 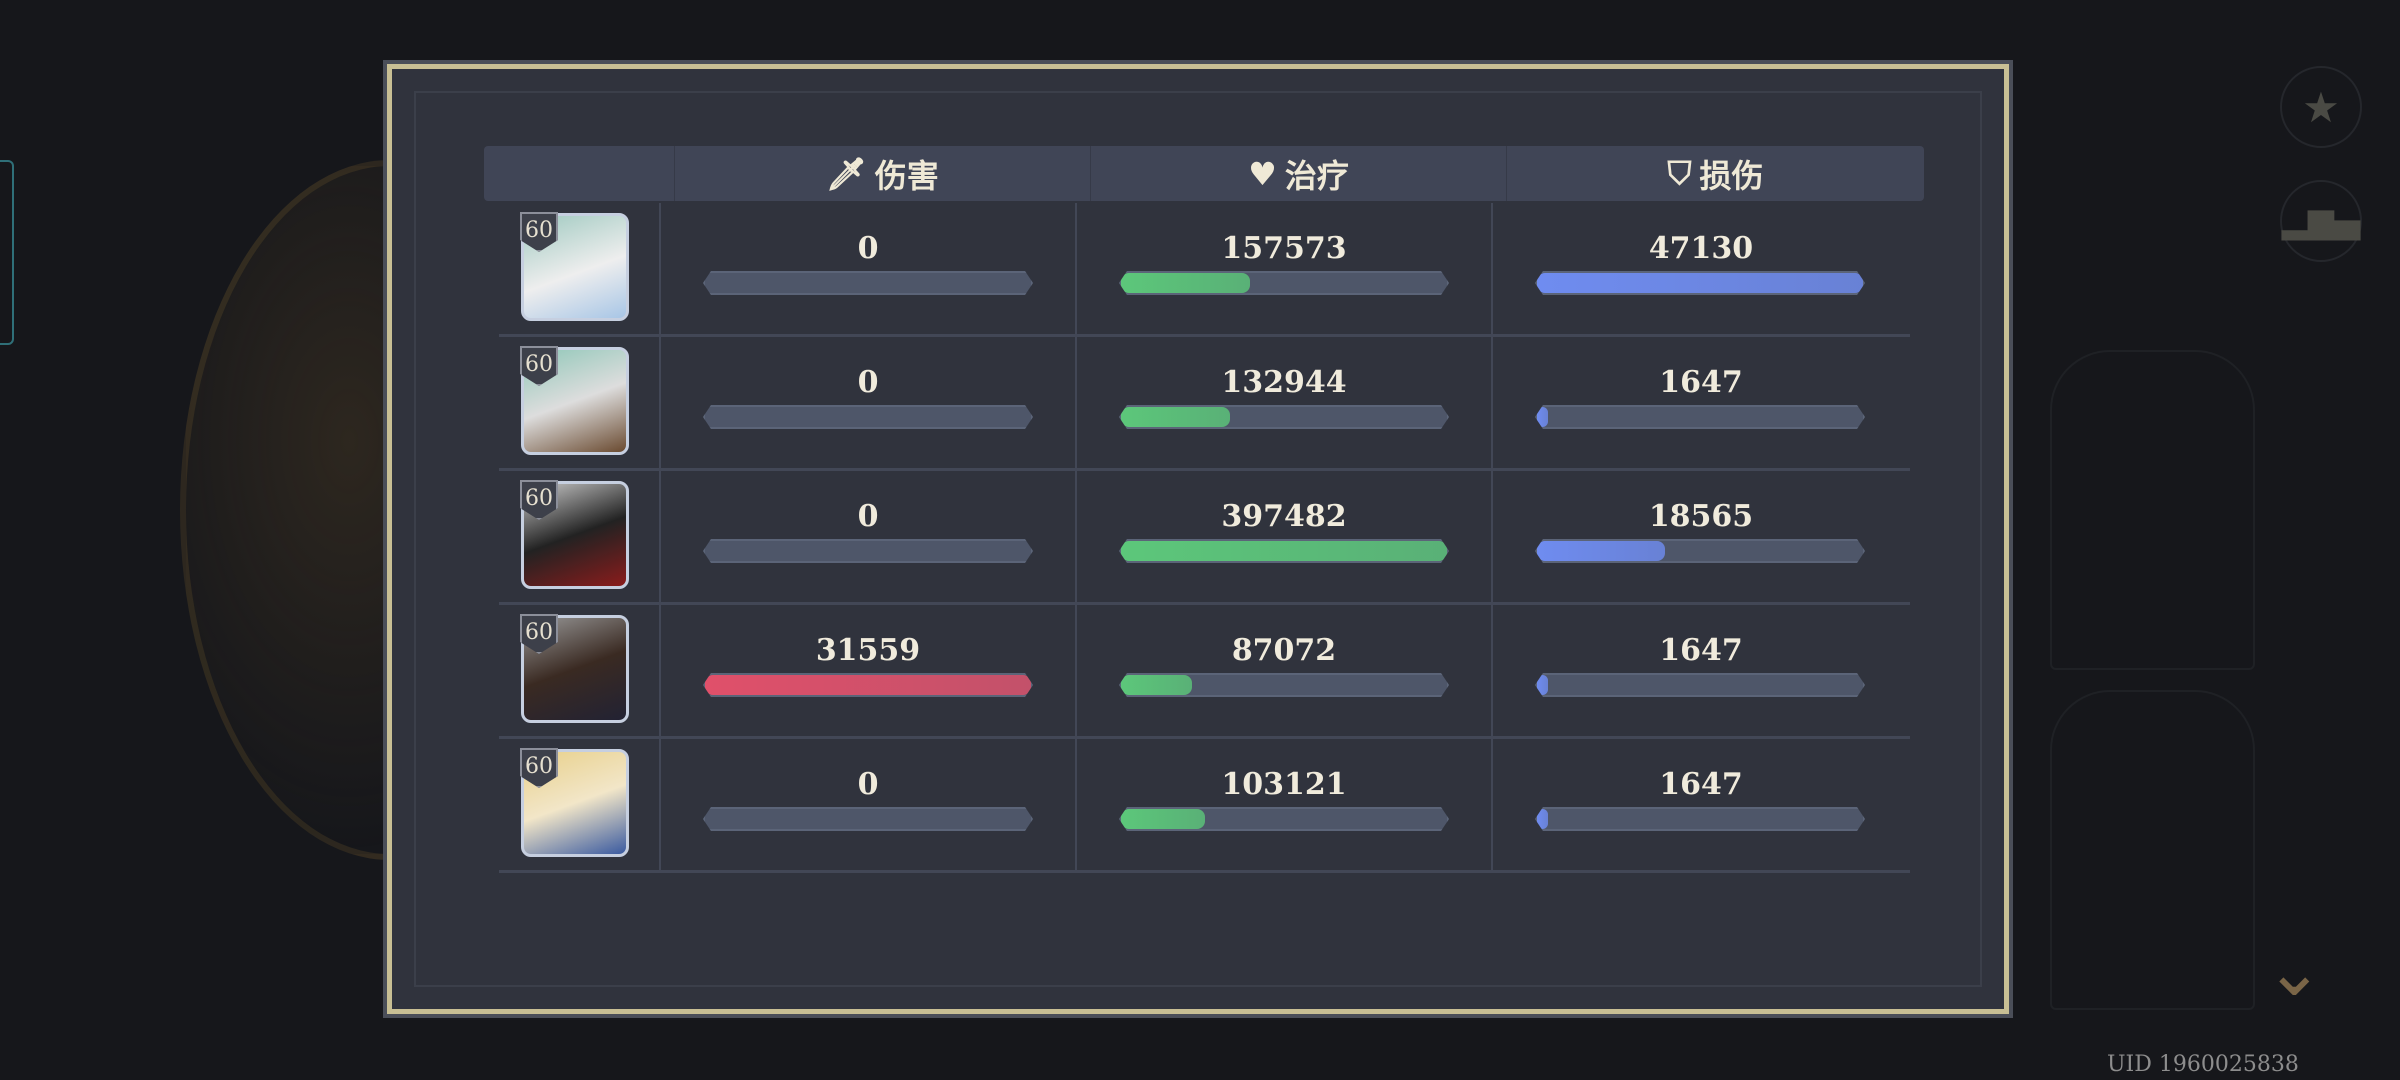 I want to click on healing-cell: 103121, so click(x=1283, y=804).